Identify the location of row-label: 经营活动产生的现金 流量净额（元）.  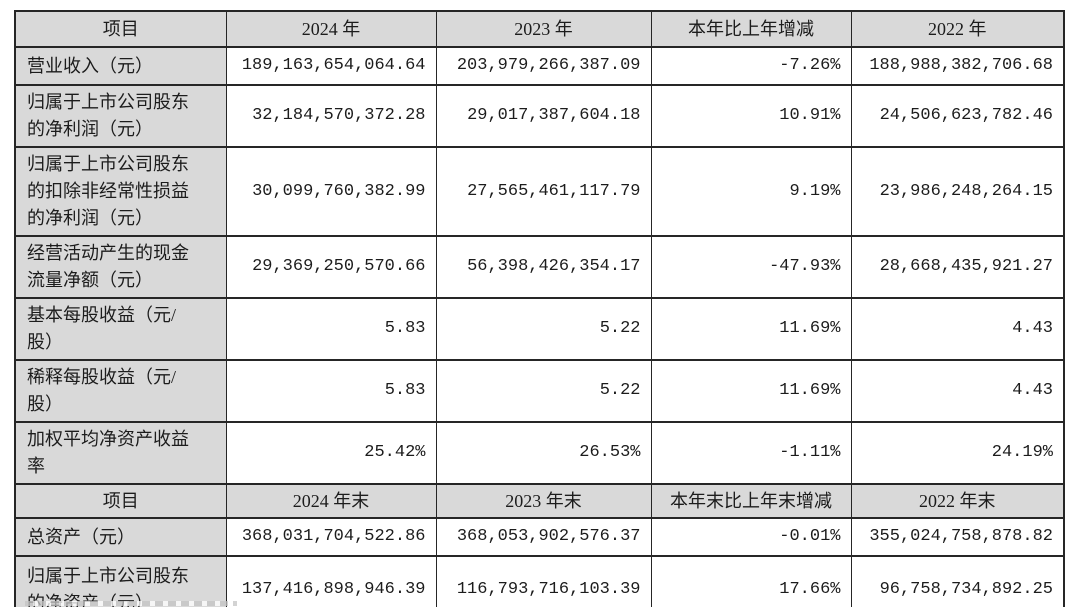
(120, 267).